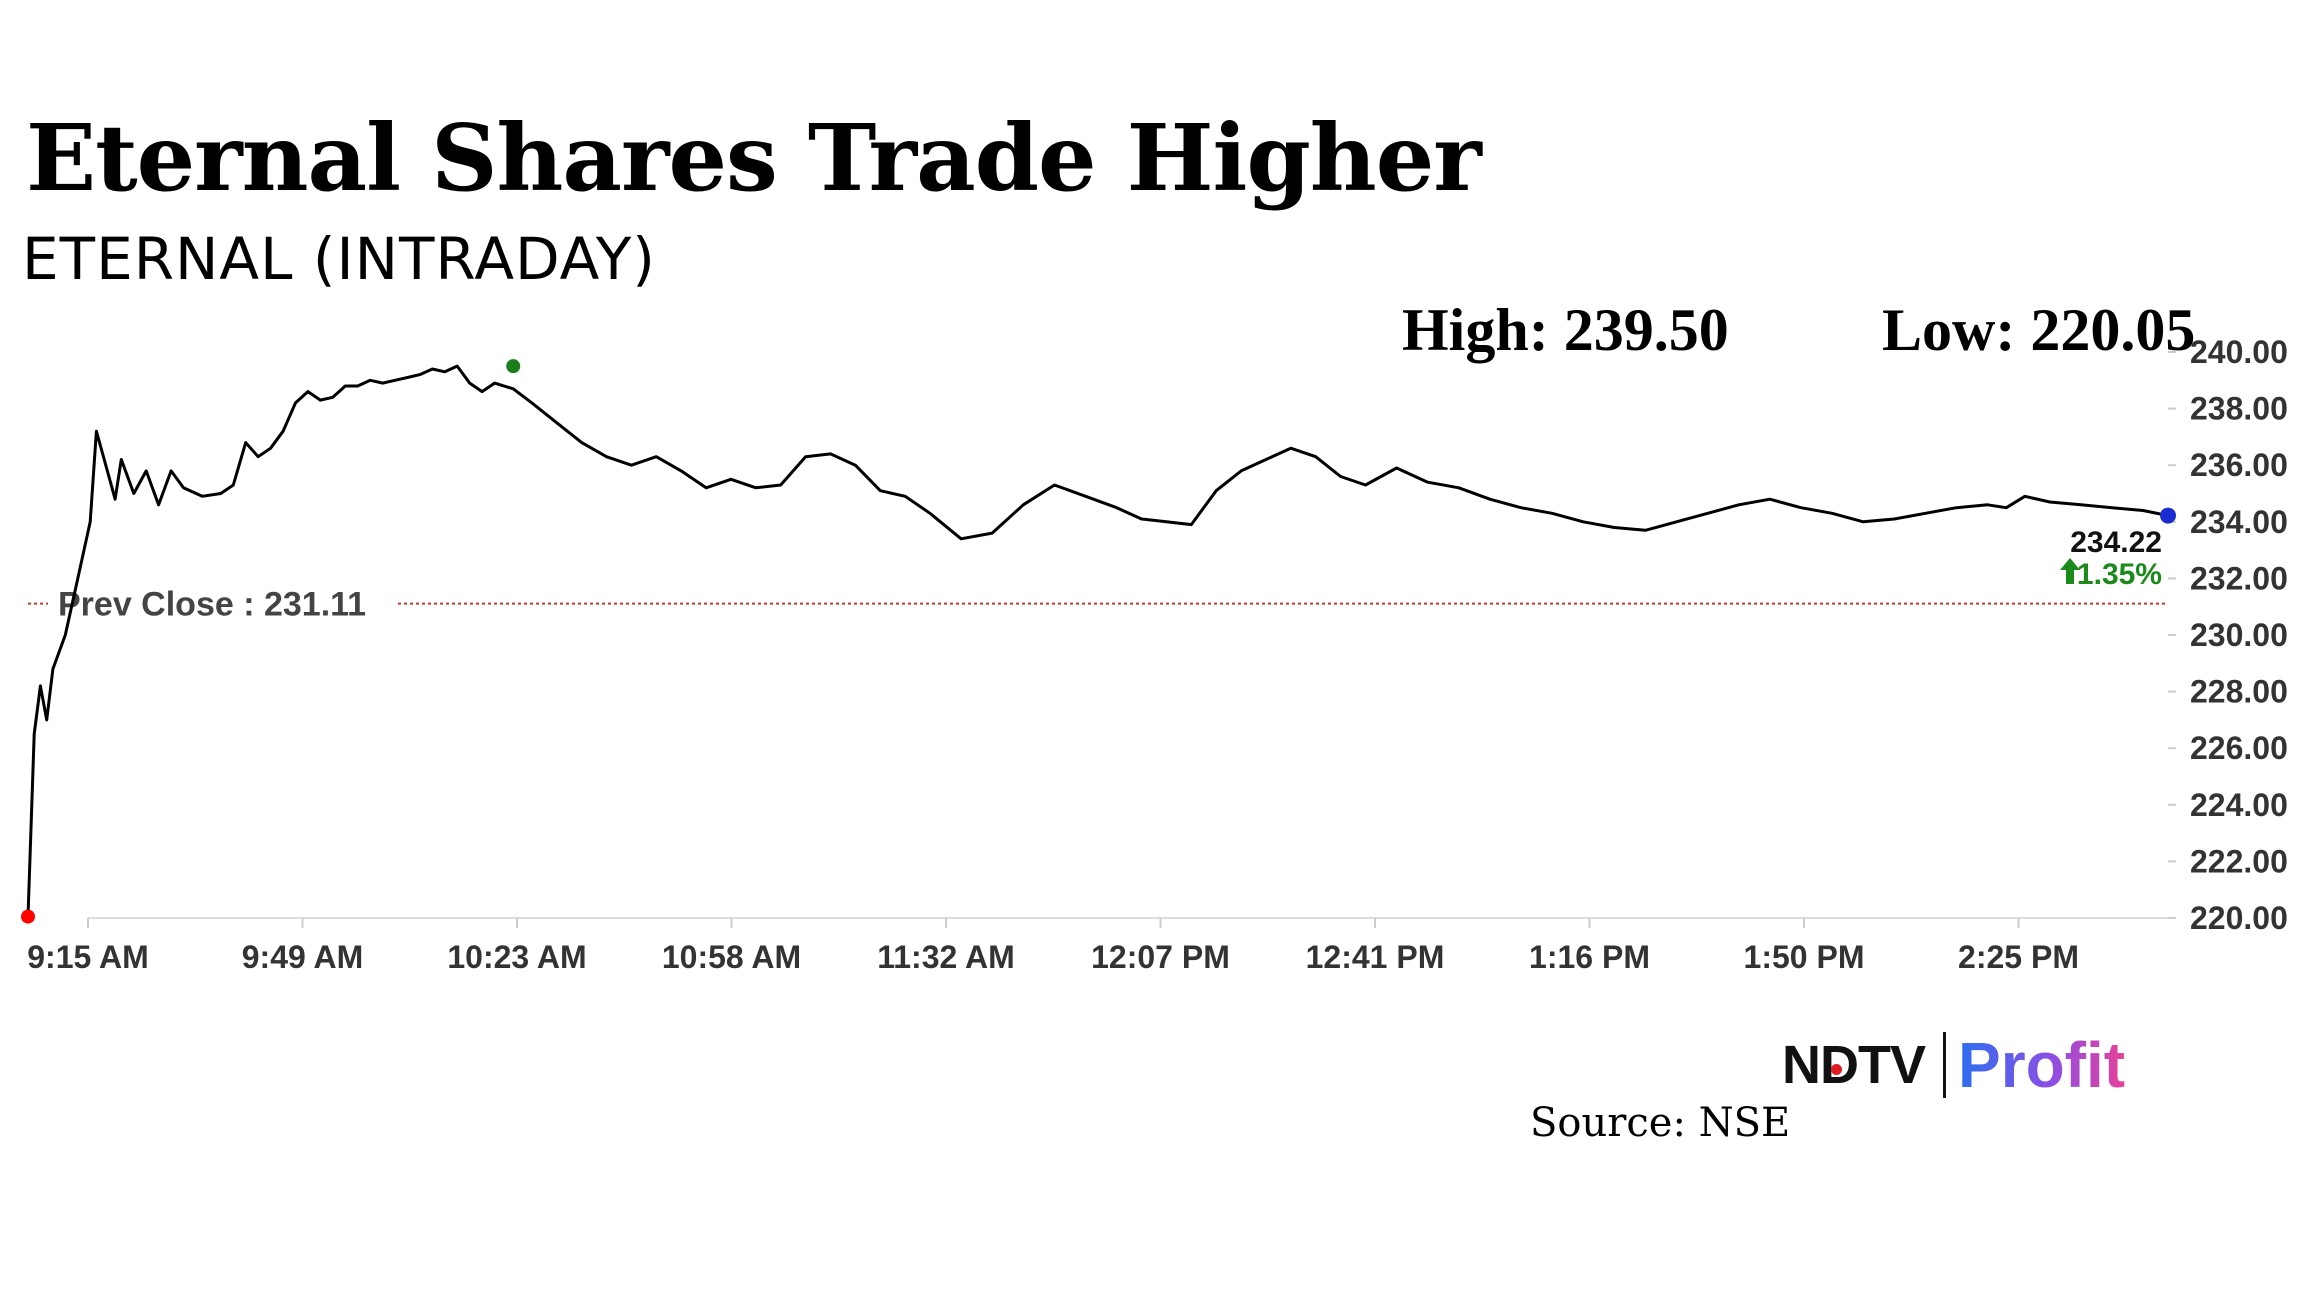  What do you see at coordinates (754, 158) in the screenshot?
I see `chart-title: Eternal Shares Trade Higher` at bounding box center [754, 158].